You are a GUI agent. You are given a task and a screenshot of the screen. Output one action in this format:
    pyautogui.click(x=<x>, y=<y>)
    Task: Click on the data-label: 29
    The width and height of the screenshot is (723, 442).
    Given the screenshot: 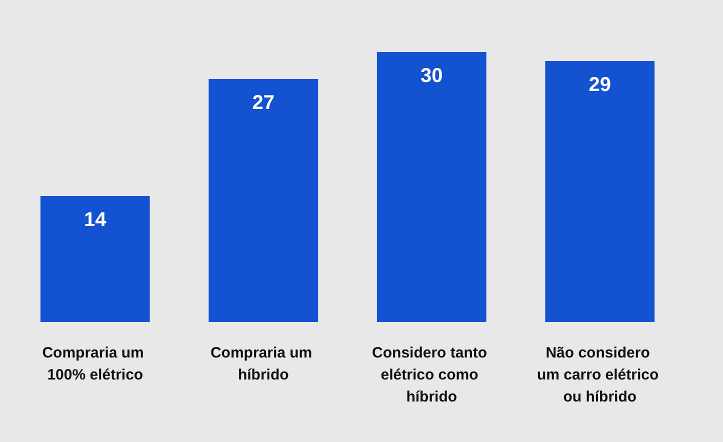 What is the action you would take?
    pyautogui.click(x=599, y=85)
    